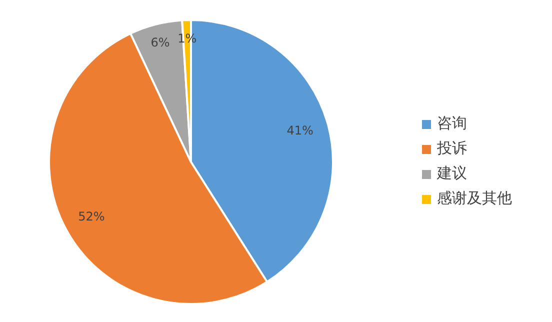 This screenshot has height=322, width=552. What do you see at coordinates (452, 173) in the screenshot?
I see `legend-label: 建议` at bounding box center [452, 173].